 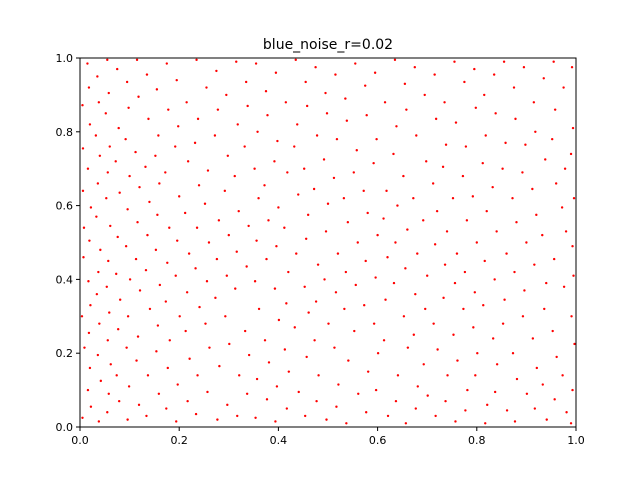 I want to click on y-axis: 0.0 0.2 0.4 0.6 0.8 1.0, so click(x=68, y=243).